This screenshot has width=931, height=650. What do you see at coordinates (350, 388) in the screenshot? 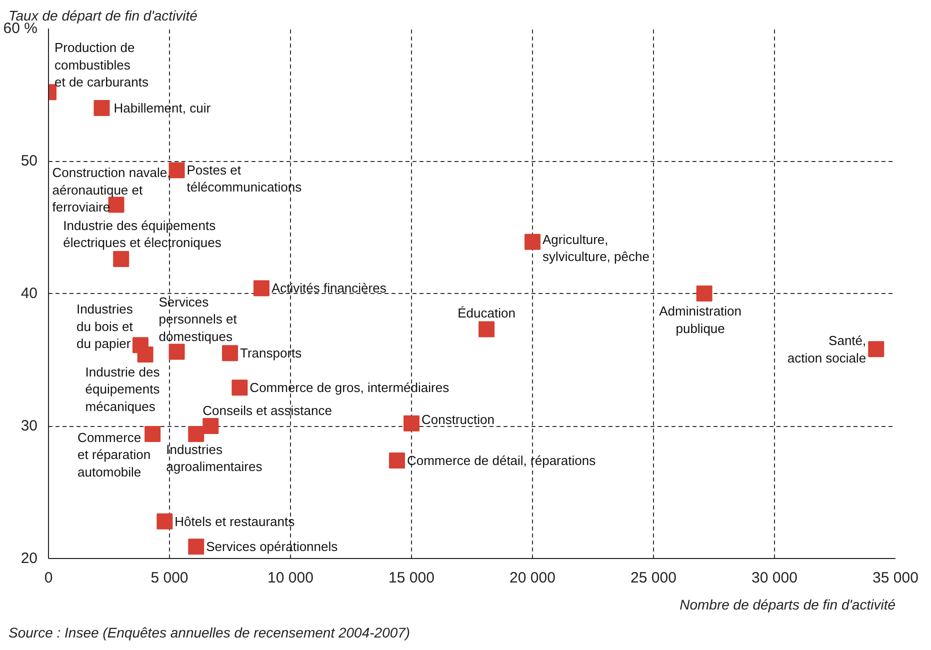
I see `annotation: Commerce de gros, intermédiaires` at bounding box center [350, 388].